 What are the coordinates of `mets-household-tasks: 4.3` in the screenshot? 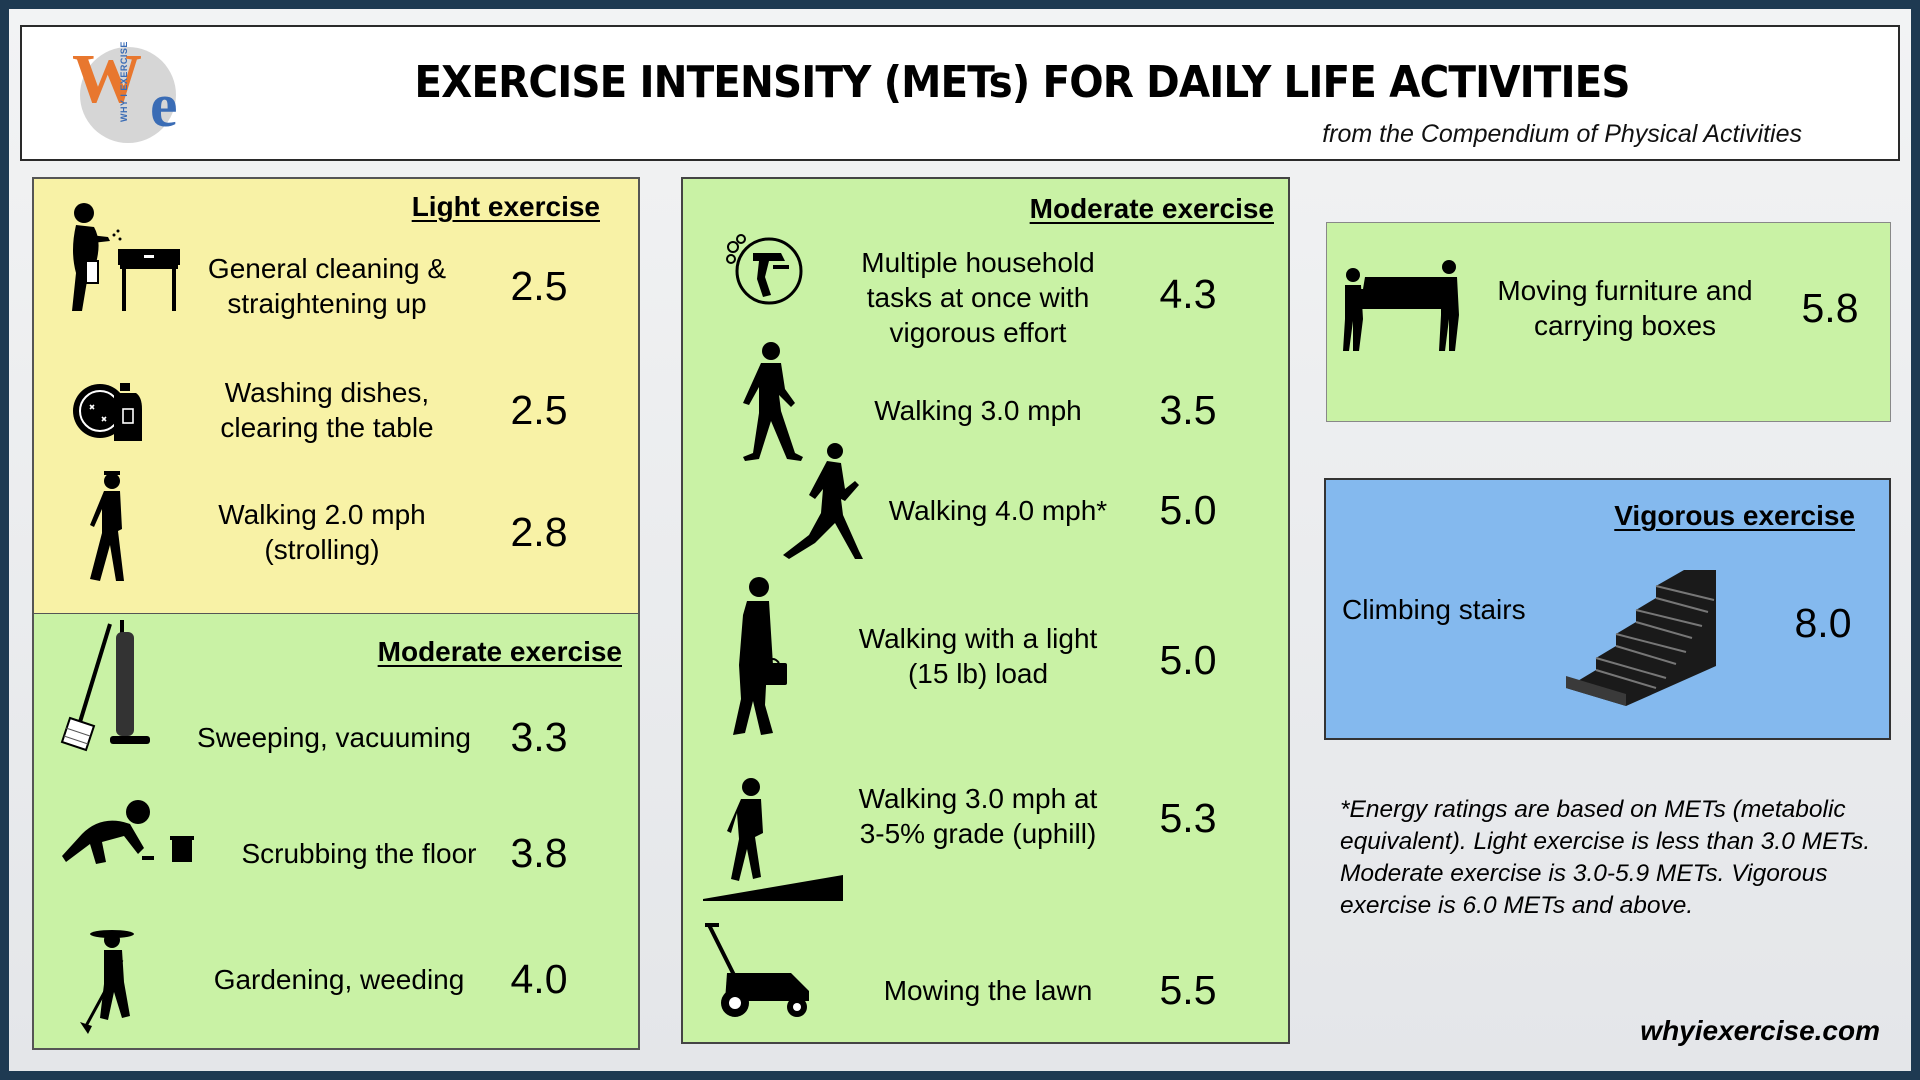 It's located at (1188, 294).